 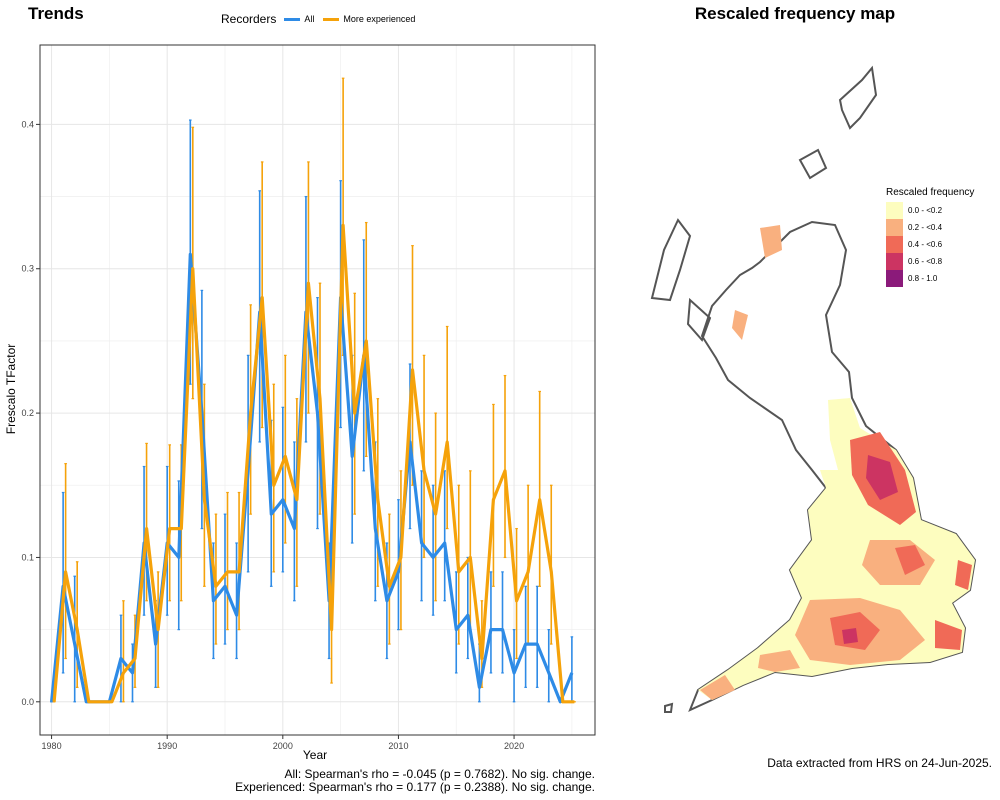 What do you see at coordinates (671, 260) in the screenshot?
I see `western-isles-outline` at bounding box center [671, 260].